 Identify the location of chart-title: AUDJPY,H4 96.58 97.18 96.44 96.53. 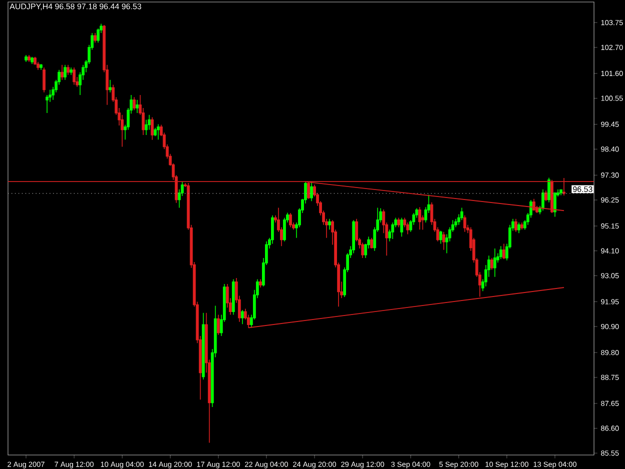
(76, 7).